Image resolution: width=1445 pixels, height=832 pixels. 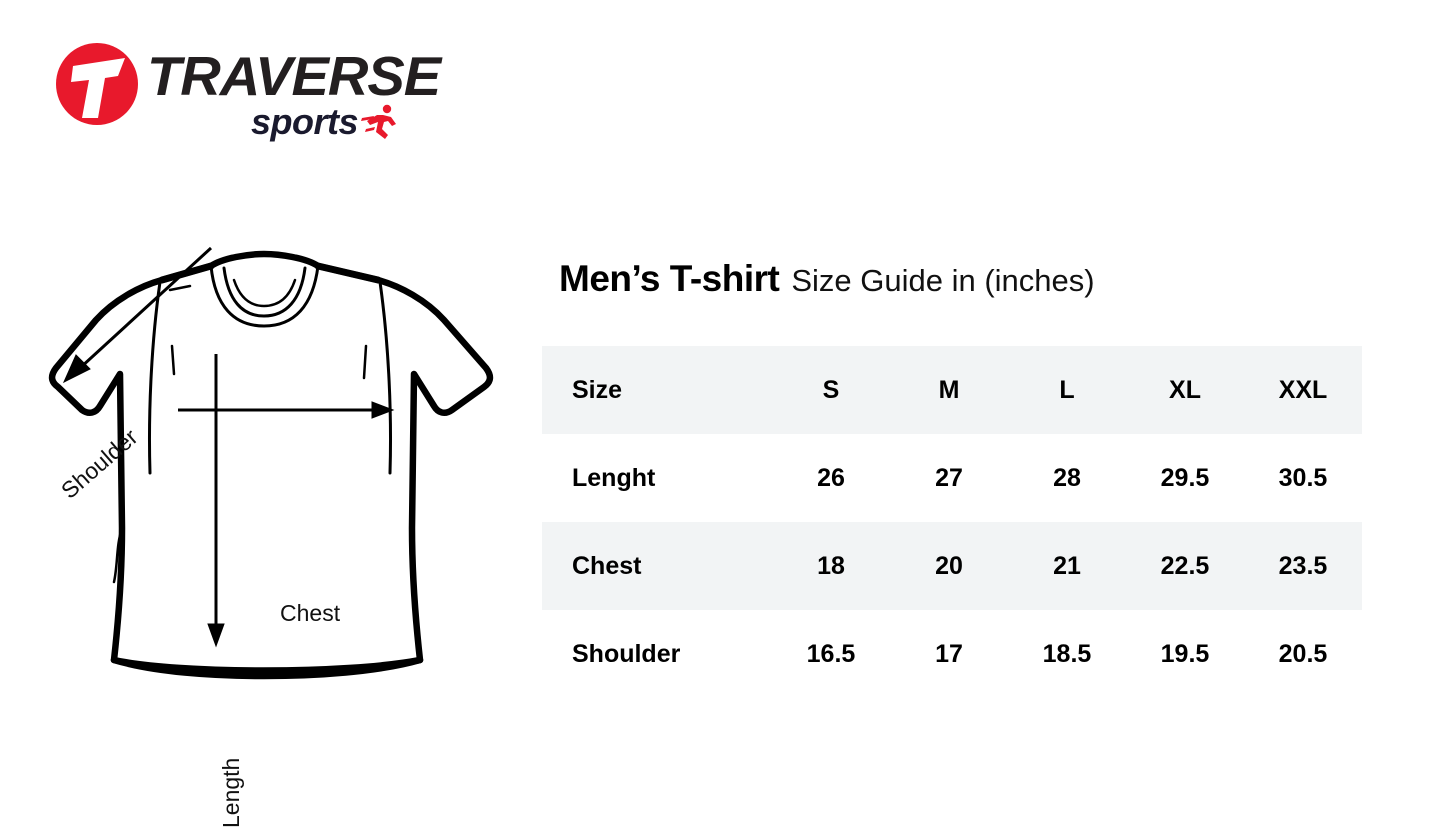 I want to click on cell-chest-xl: 22.5, so click(x=1185, y=565).